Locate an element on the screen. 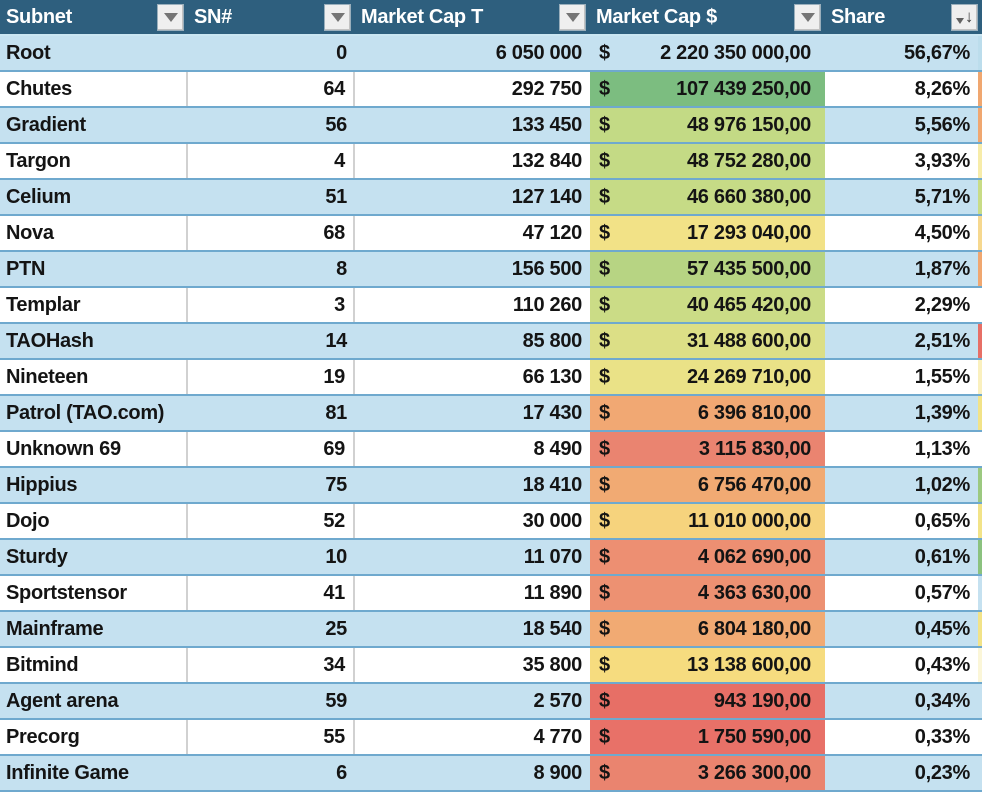 The width and height of the screenshot is (982, 792). share-cell: 0,34% is located at coordinates (942, 700).